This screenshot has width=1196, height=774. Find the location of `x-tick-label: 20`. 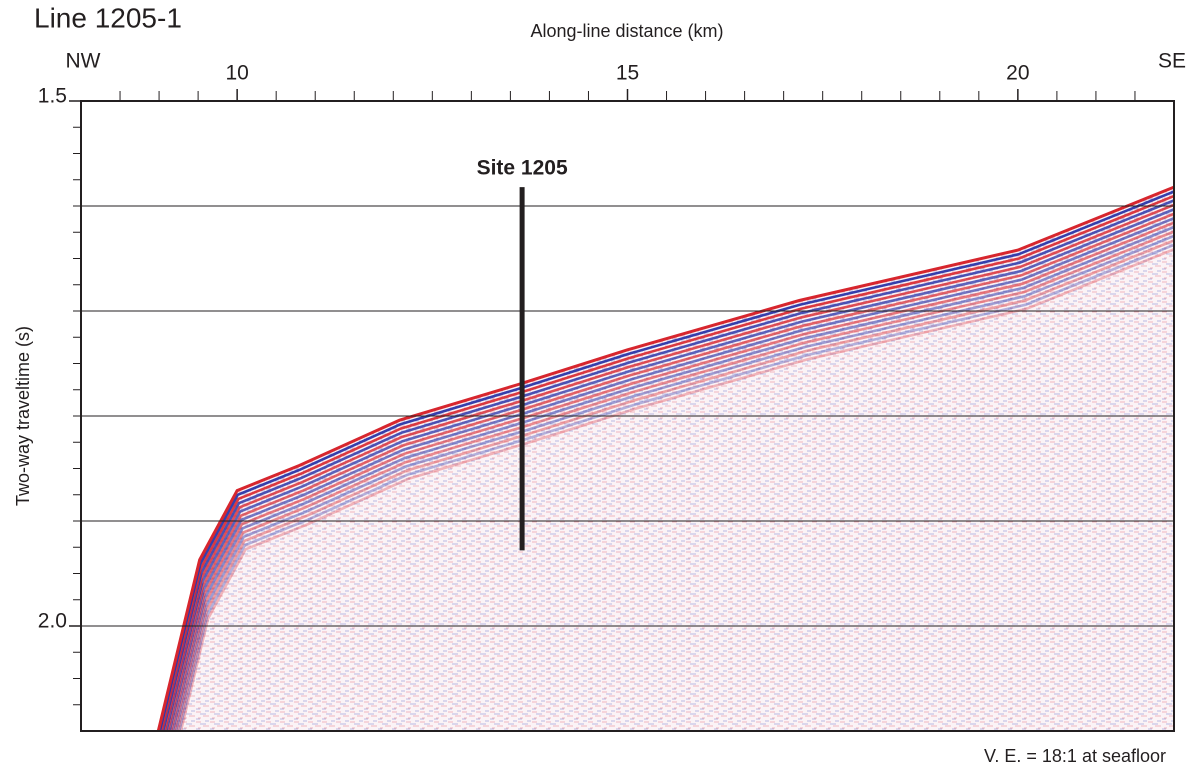

x-tick-label: 20 is located at coordinates (1017, 73).